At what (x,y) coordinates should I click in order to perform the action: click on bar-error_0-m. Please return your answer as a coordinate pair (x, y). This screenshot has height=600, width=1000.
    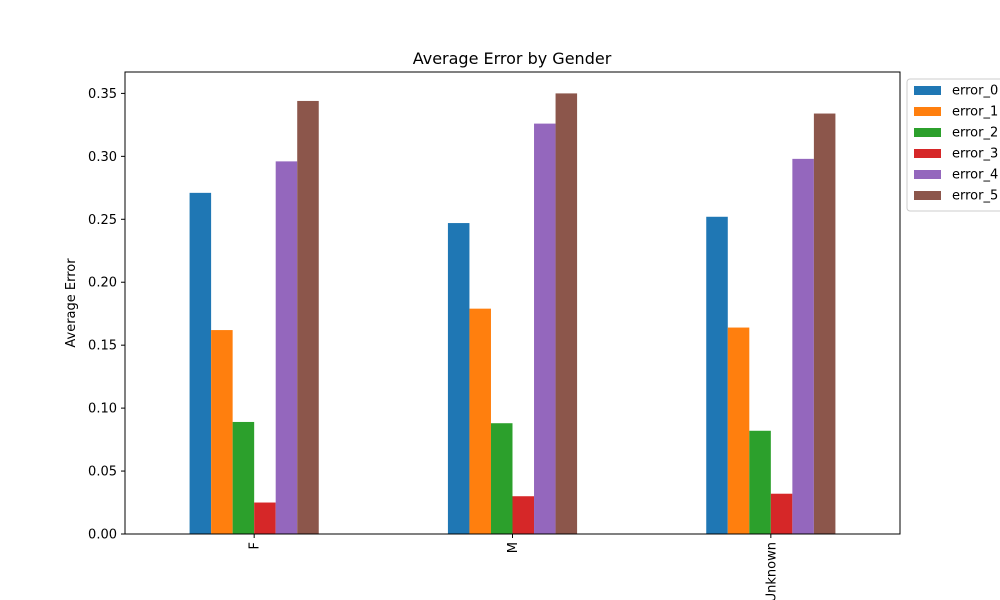
    Looking at the image, I should click on (458, 378).